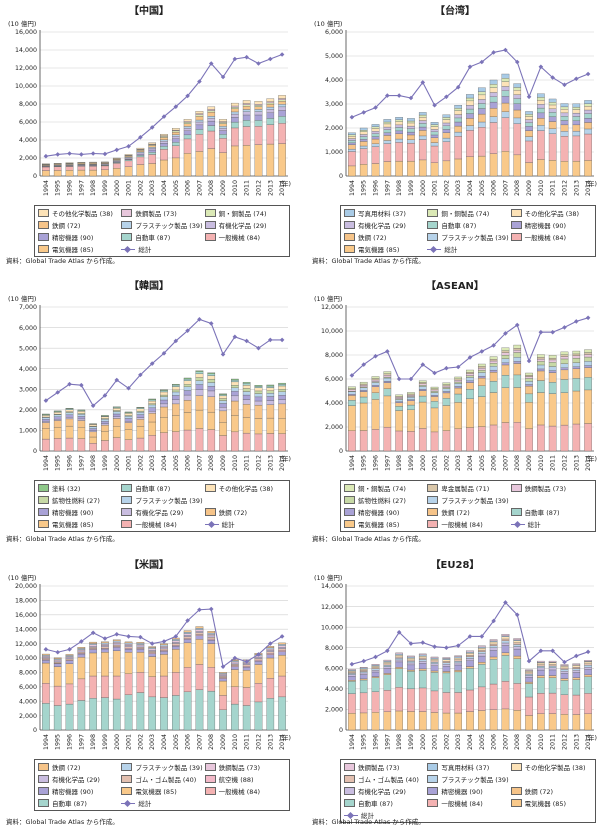  Describe the element at coordinates (153, 489) in the screenshot. I see `legend-label: 自動車 (87)` at that location.